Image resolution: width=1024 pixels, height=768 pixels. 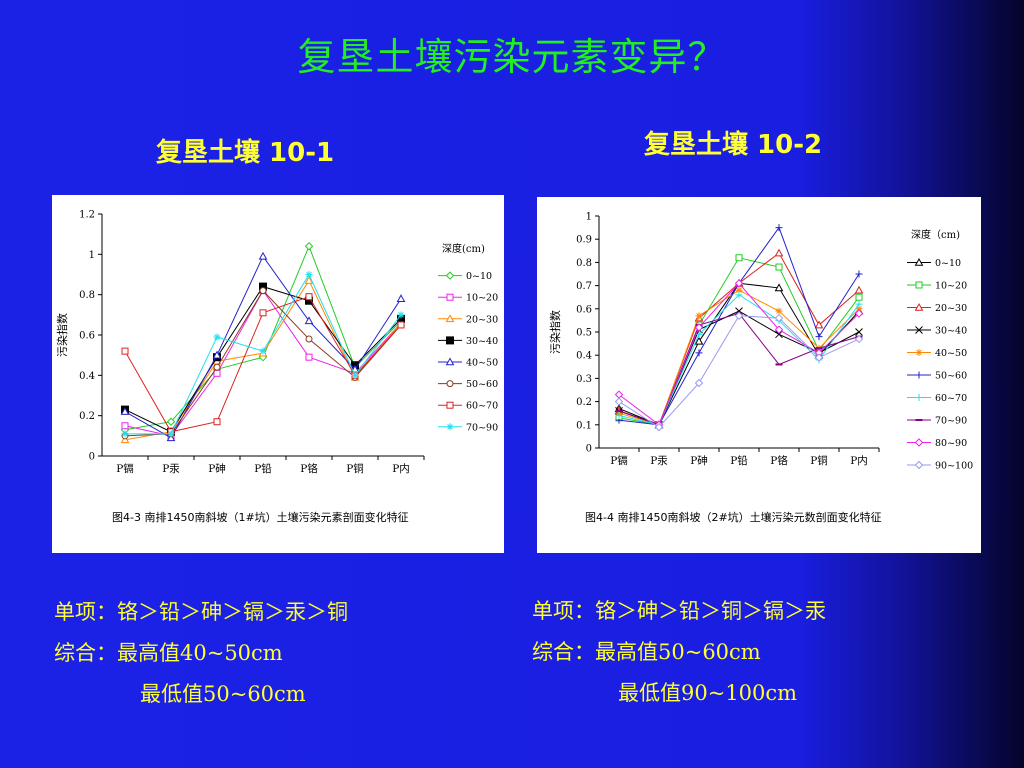 What do you see at coordinates (482, 298) in the screenshot?
I see `legend-label: 10~20` at bounding box center [482, 298].